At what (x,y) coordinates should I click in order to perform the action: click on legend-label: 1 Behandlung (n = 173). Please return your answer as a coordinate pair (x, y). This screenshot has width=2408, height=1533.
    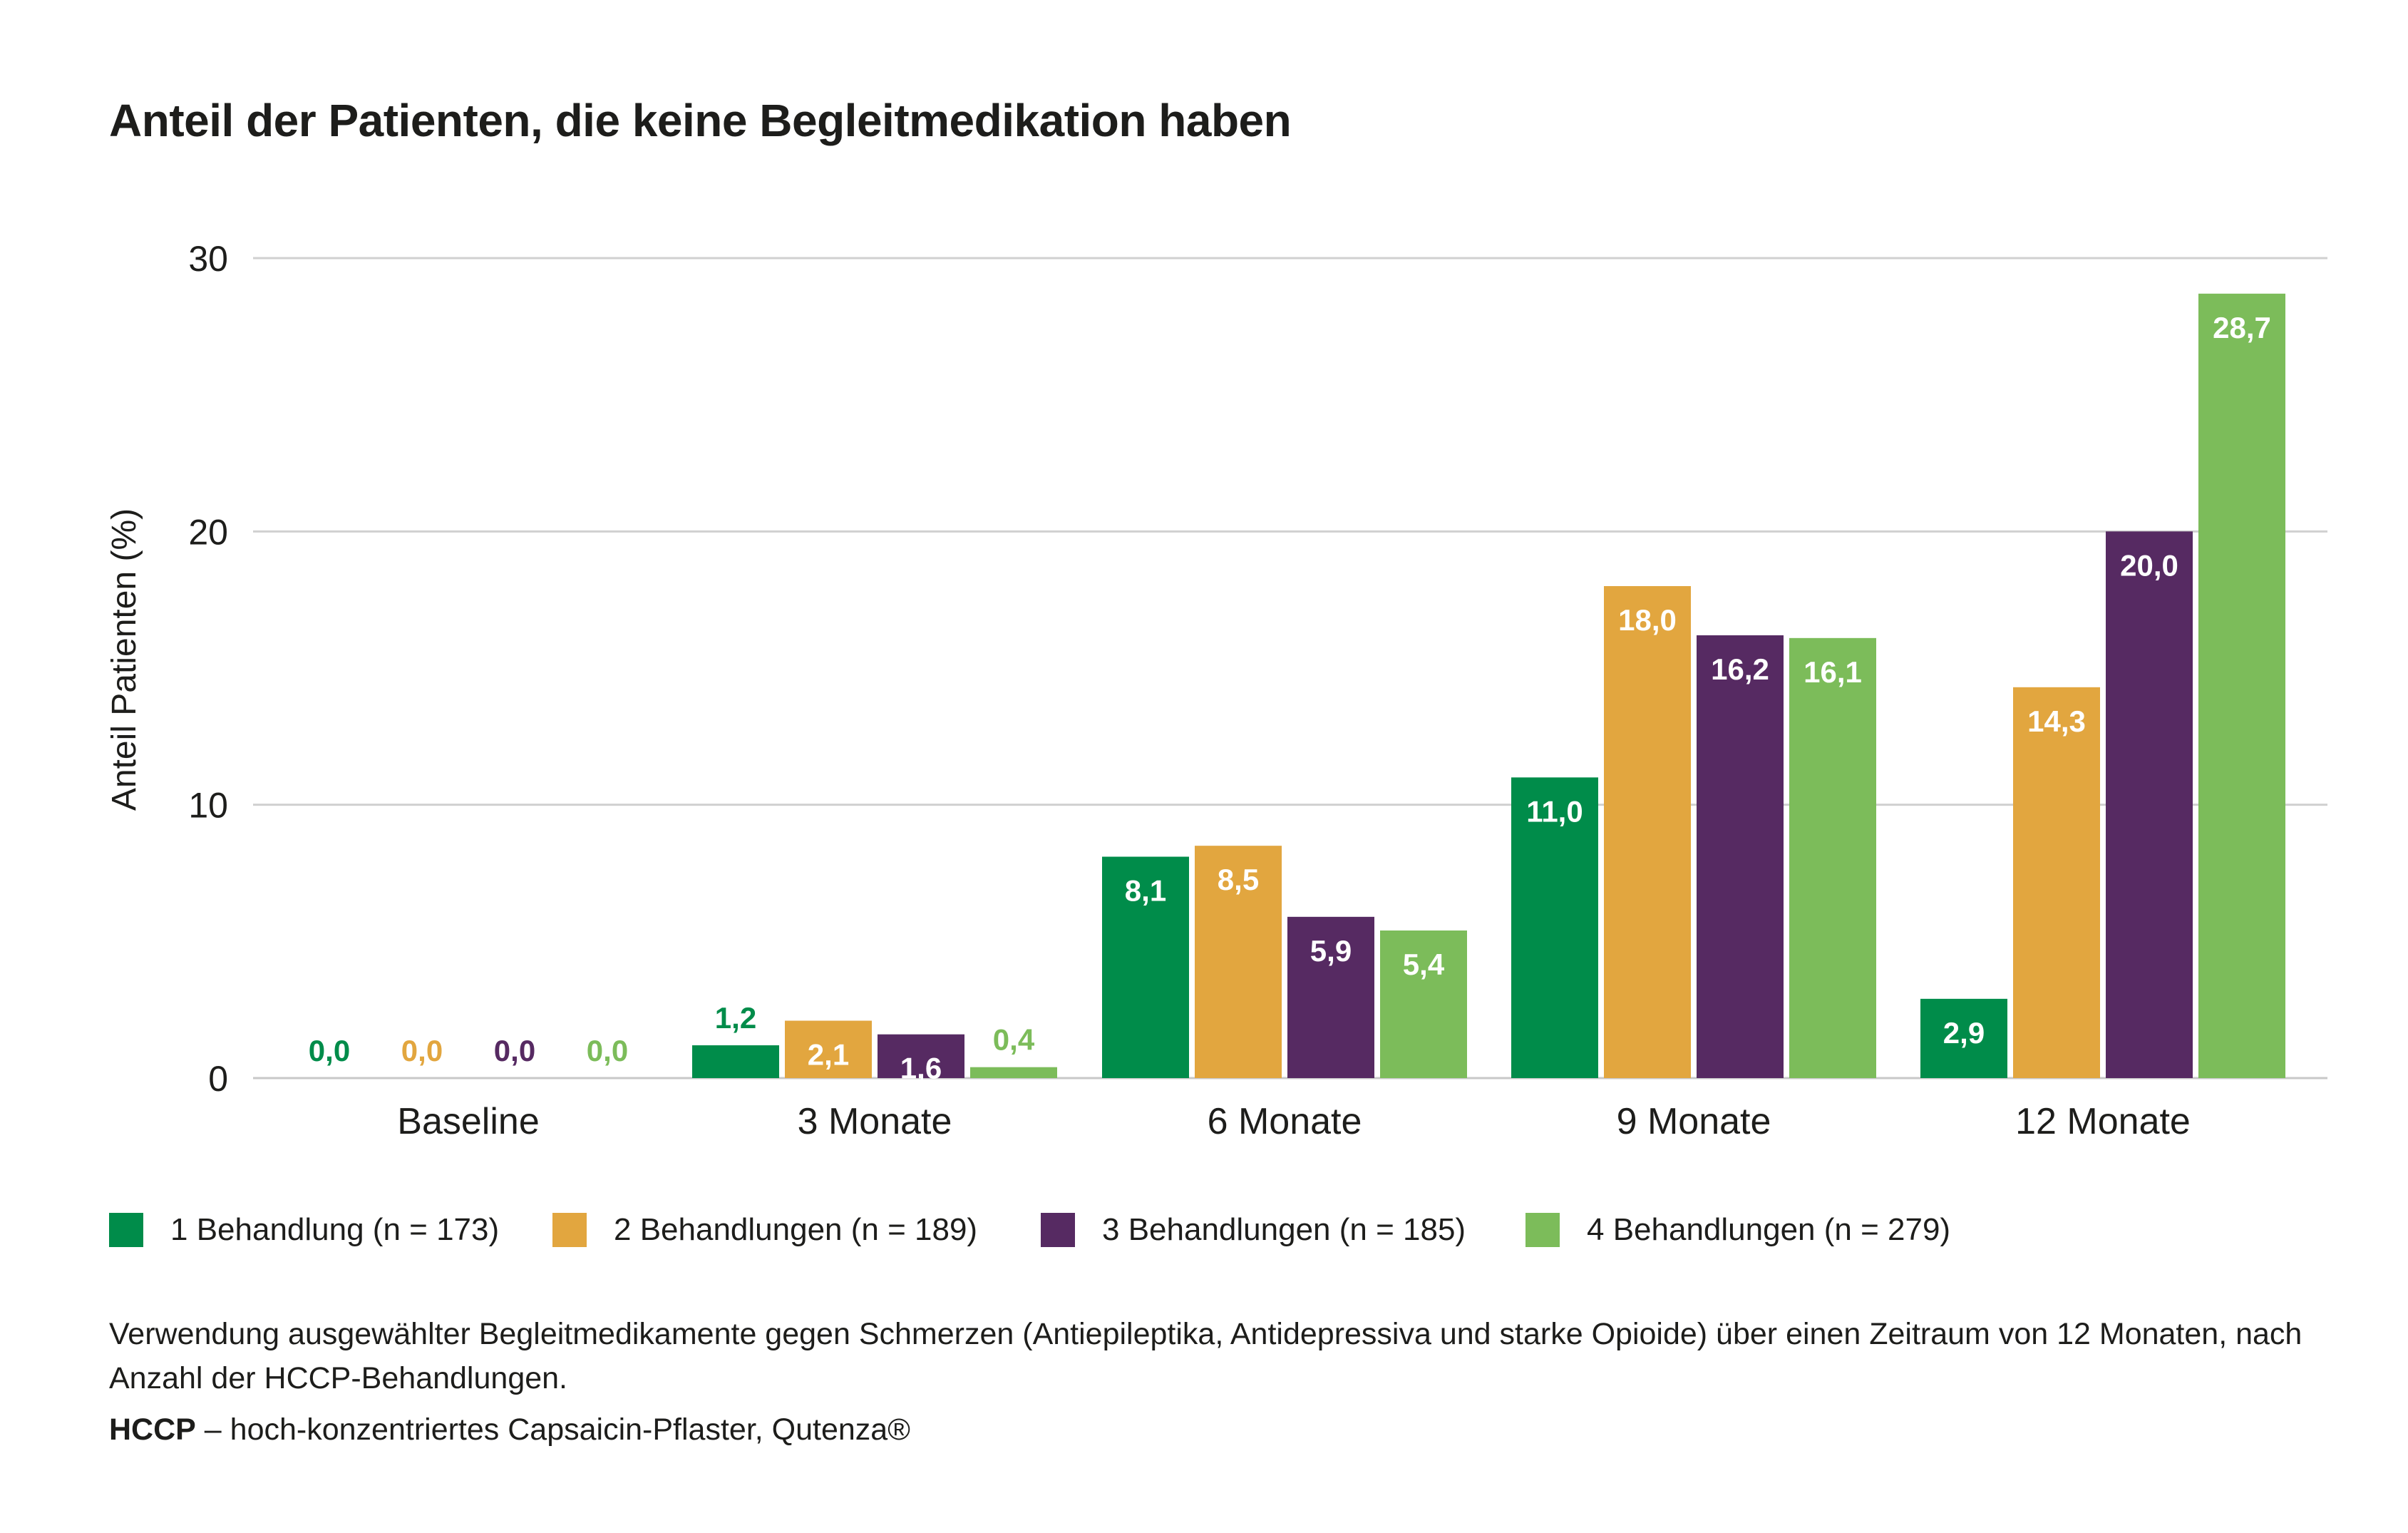
    Looking at the image, I should click on (335, 1229).